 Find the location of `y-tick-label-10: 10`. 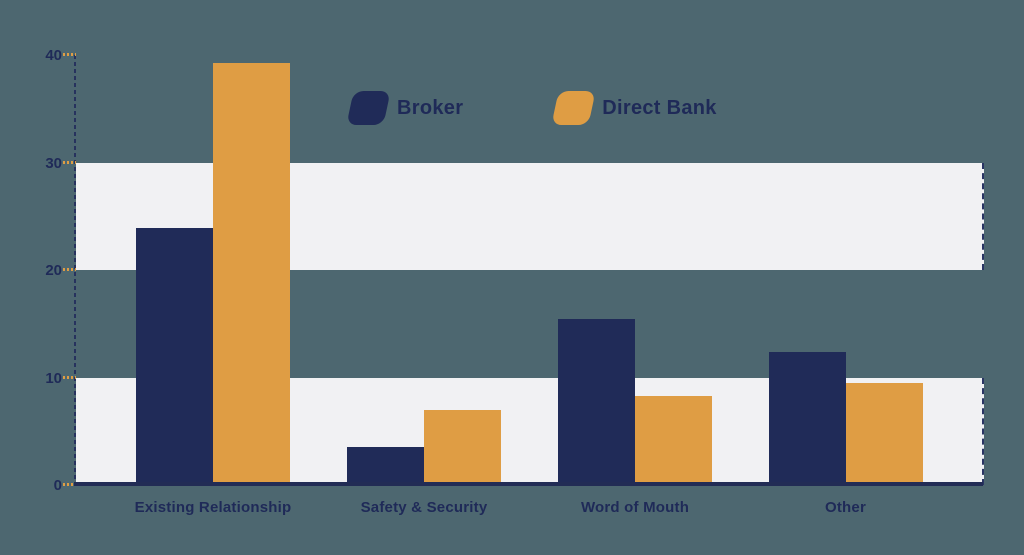

y-tick-label-10: 10 is located at coordinates (53, 378).